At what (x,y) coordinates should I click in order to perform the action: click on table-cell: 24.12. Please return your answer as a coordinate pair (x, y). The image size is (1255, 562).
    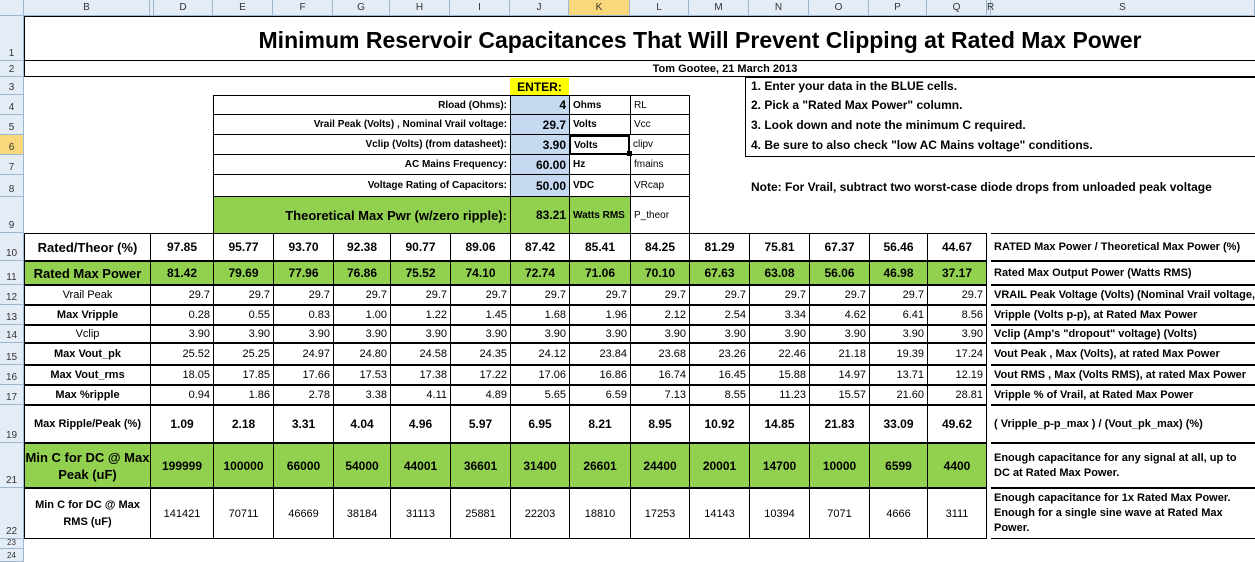
    Looking at the image, I should click on (539, 354).